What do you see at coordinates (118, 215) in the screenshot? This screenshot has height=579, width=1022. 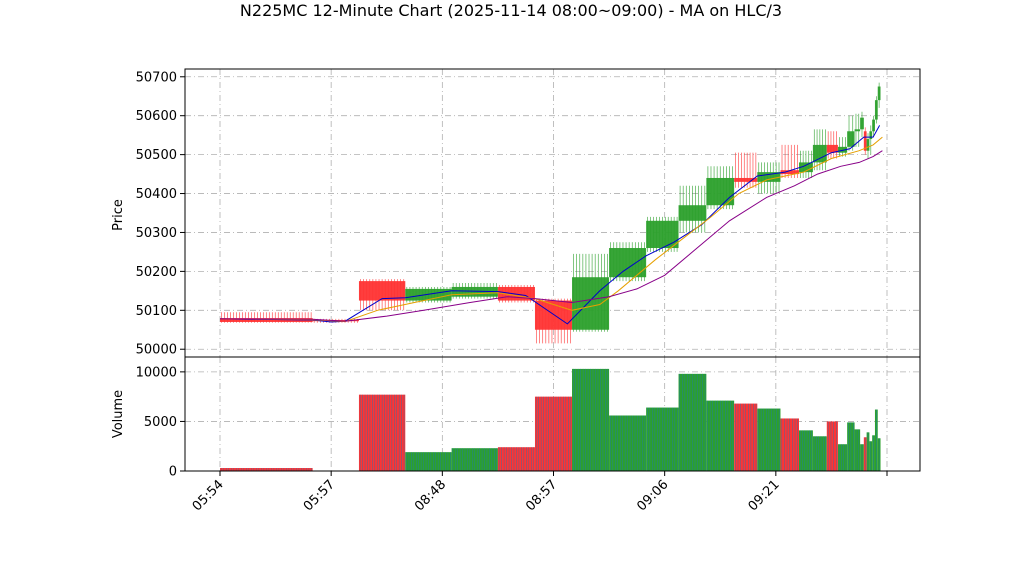 I see `price-axis-label: Price` at bounding box center [118, 215].